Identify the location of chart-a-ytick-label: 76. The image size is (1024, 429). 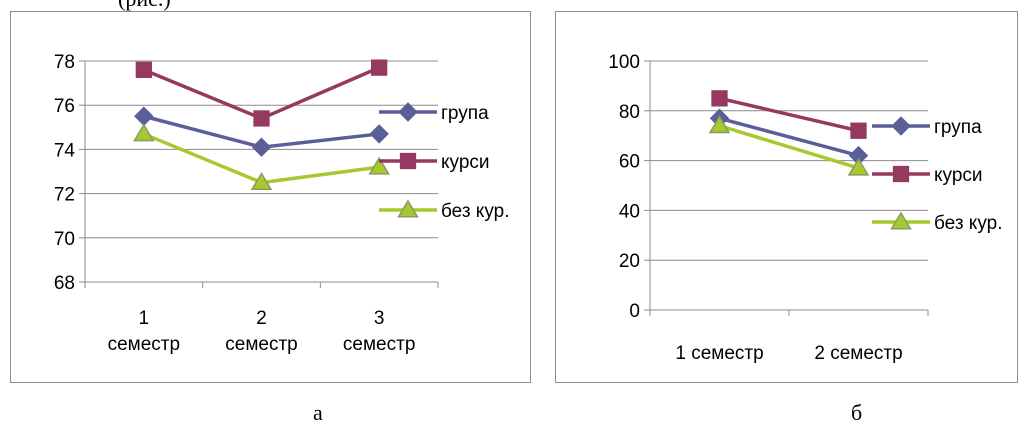
(64, 106).